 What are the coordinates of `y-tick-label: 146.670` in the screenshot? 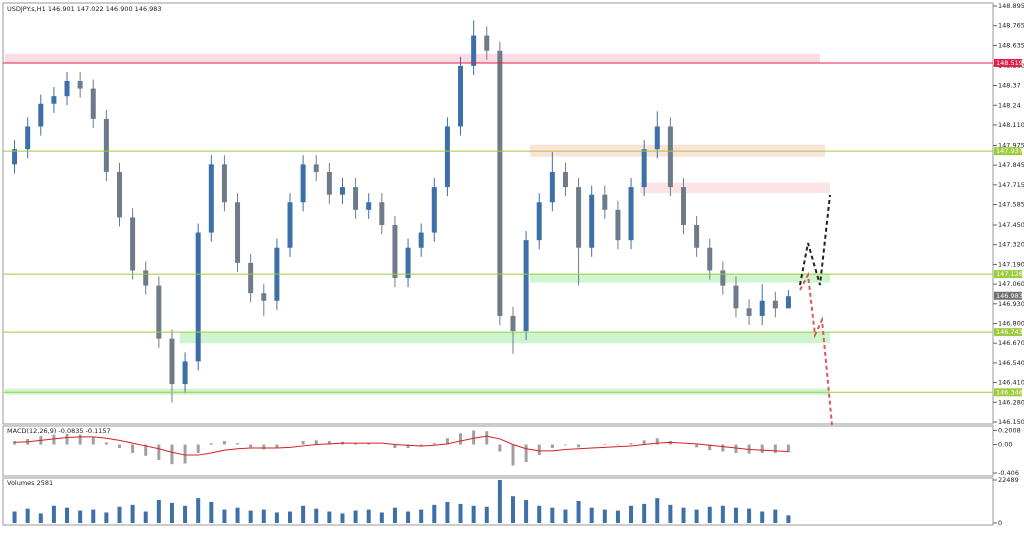 It's located at (1011, 343).